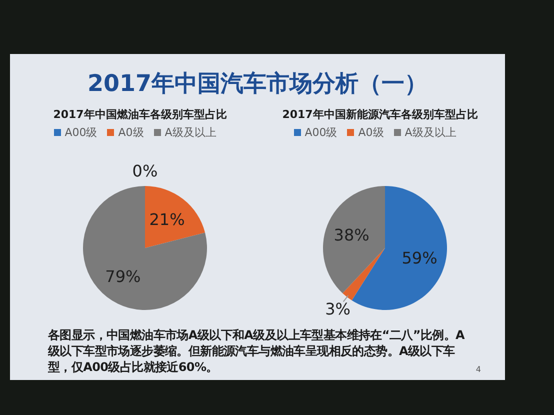 The image size is (554, 415). What do you see at coordinates (140, 115) in the screenshot?
I see `chart-title: 2017年中国燃油车各级别车型占比` at bounding box center [140, 115].